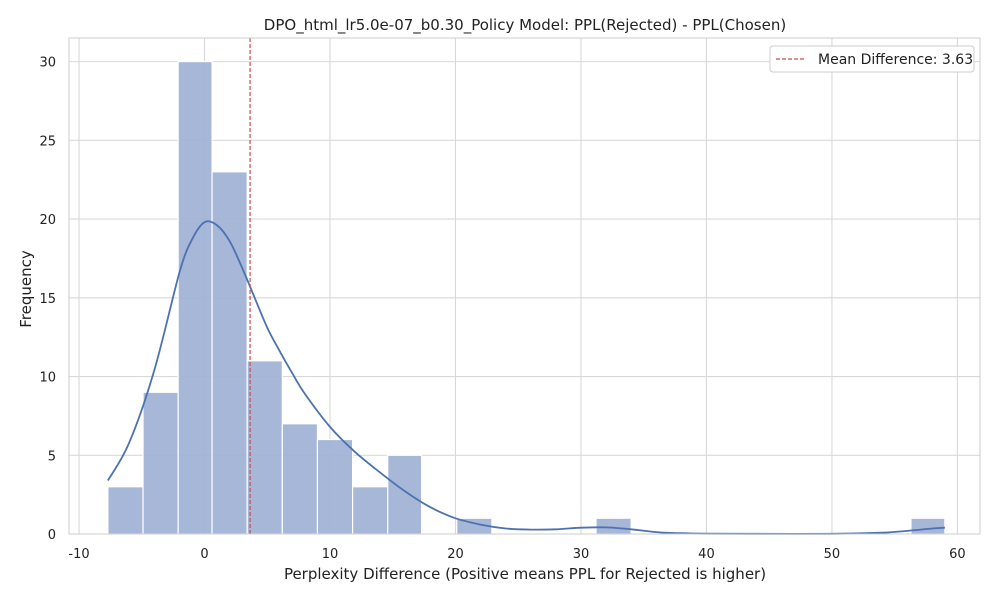 The image size is (1000, 600). I want to click on x-tick-label: 30, so click(581, 554).